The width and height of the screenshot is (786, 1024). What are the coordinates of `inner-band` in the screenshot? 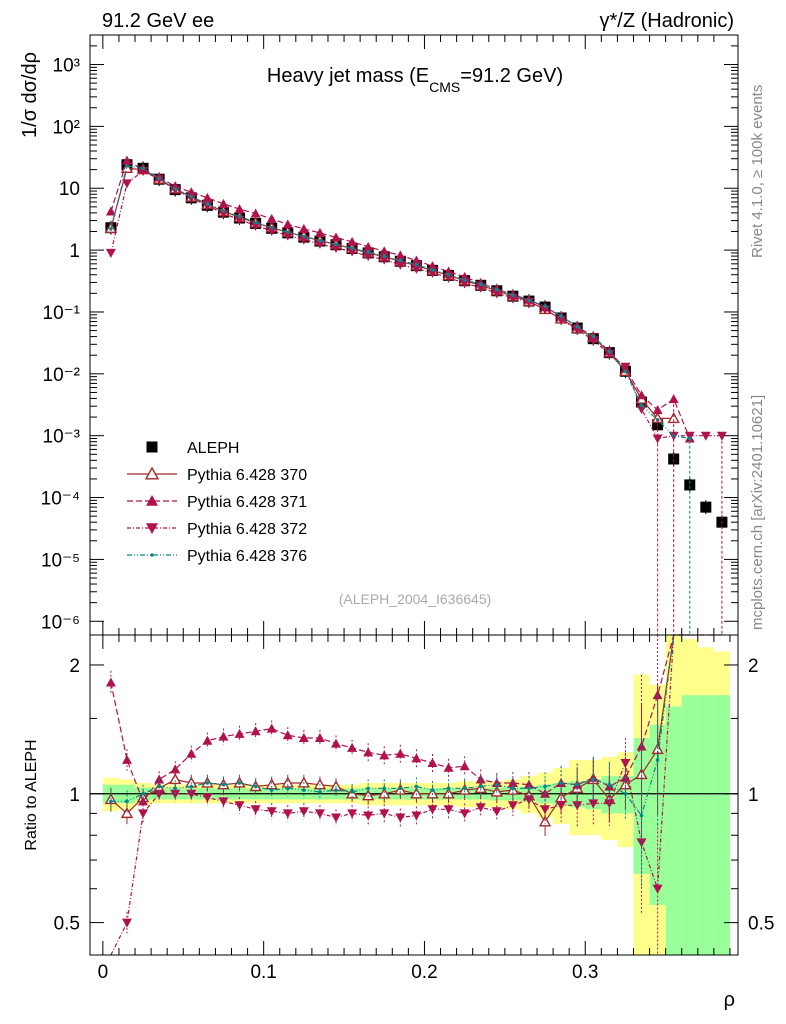 It's located at (721, 825).